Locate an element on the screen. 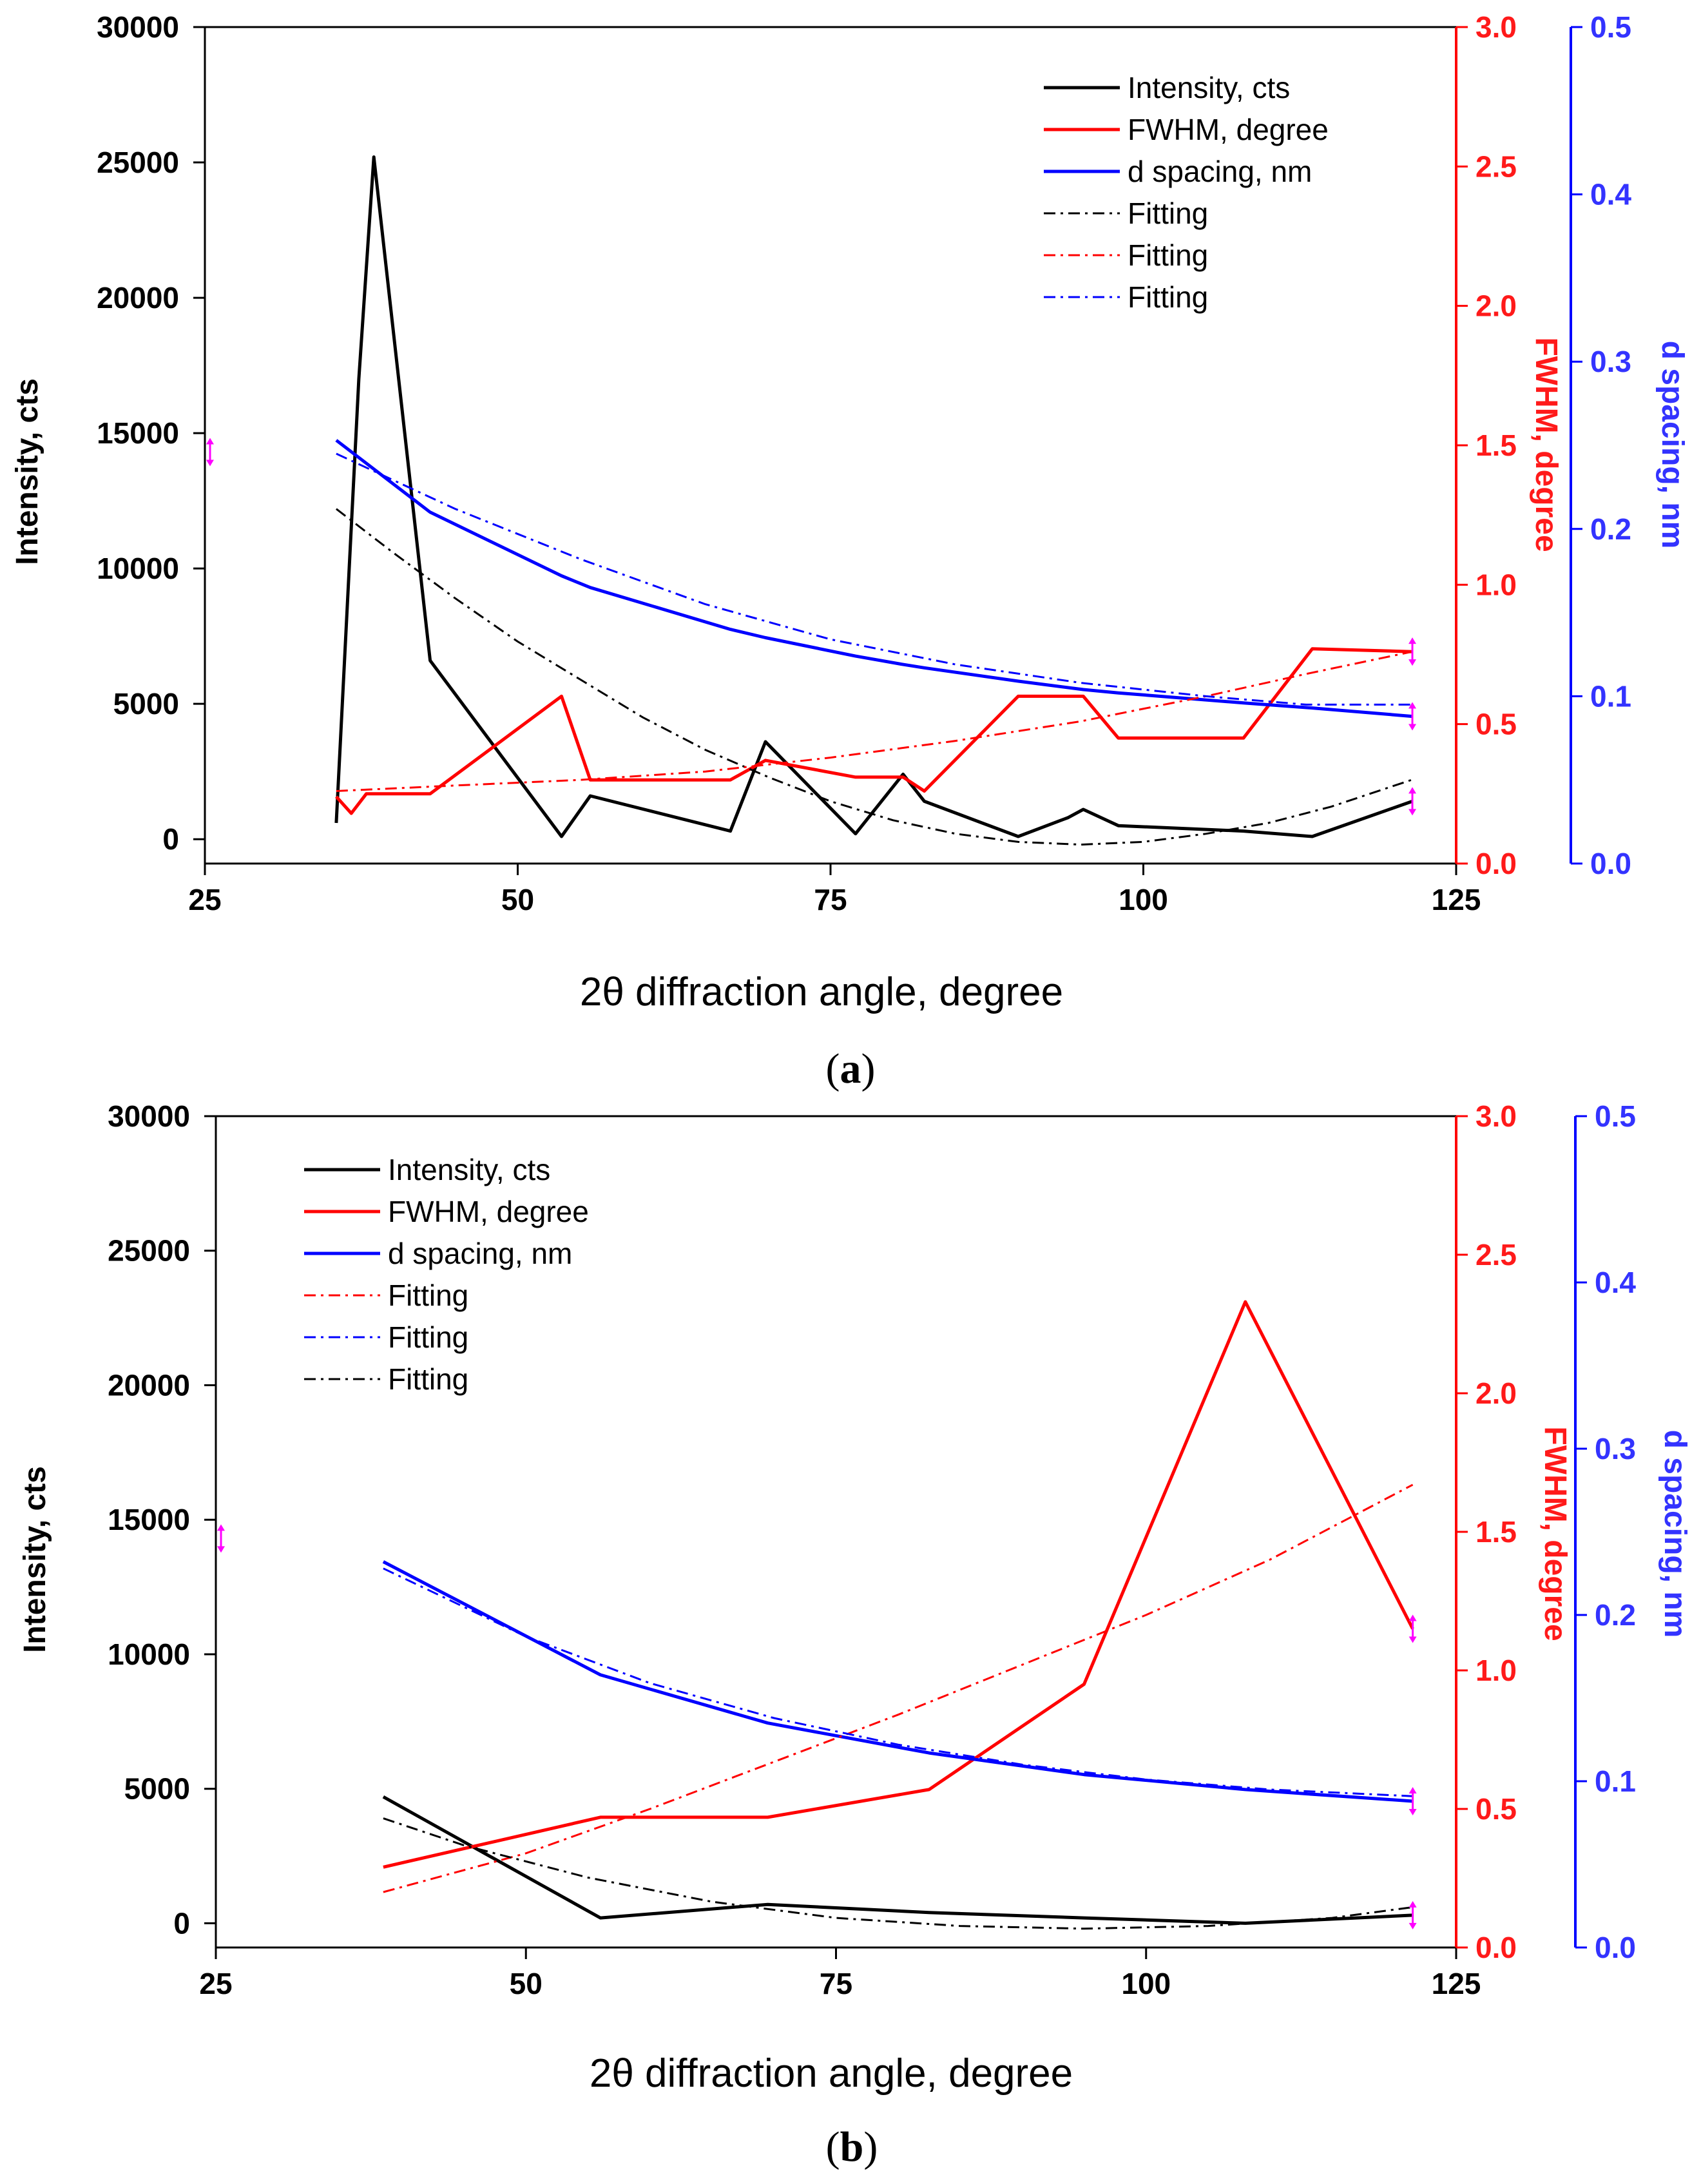  x-tick-label: 100 is located at coordinates (1146, 1983).